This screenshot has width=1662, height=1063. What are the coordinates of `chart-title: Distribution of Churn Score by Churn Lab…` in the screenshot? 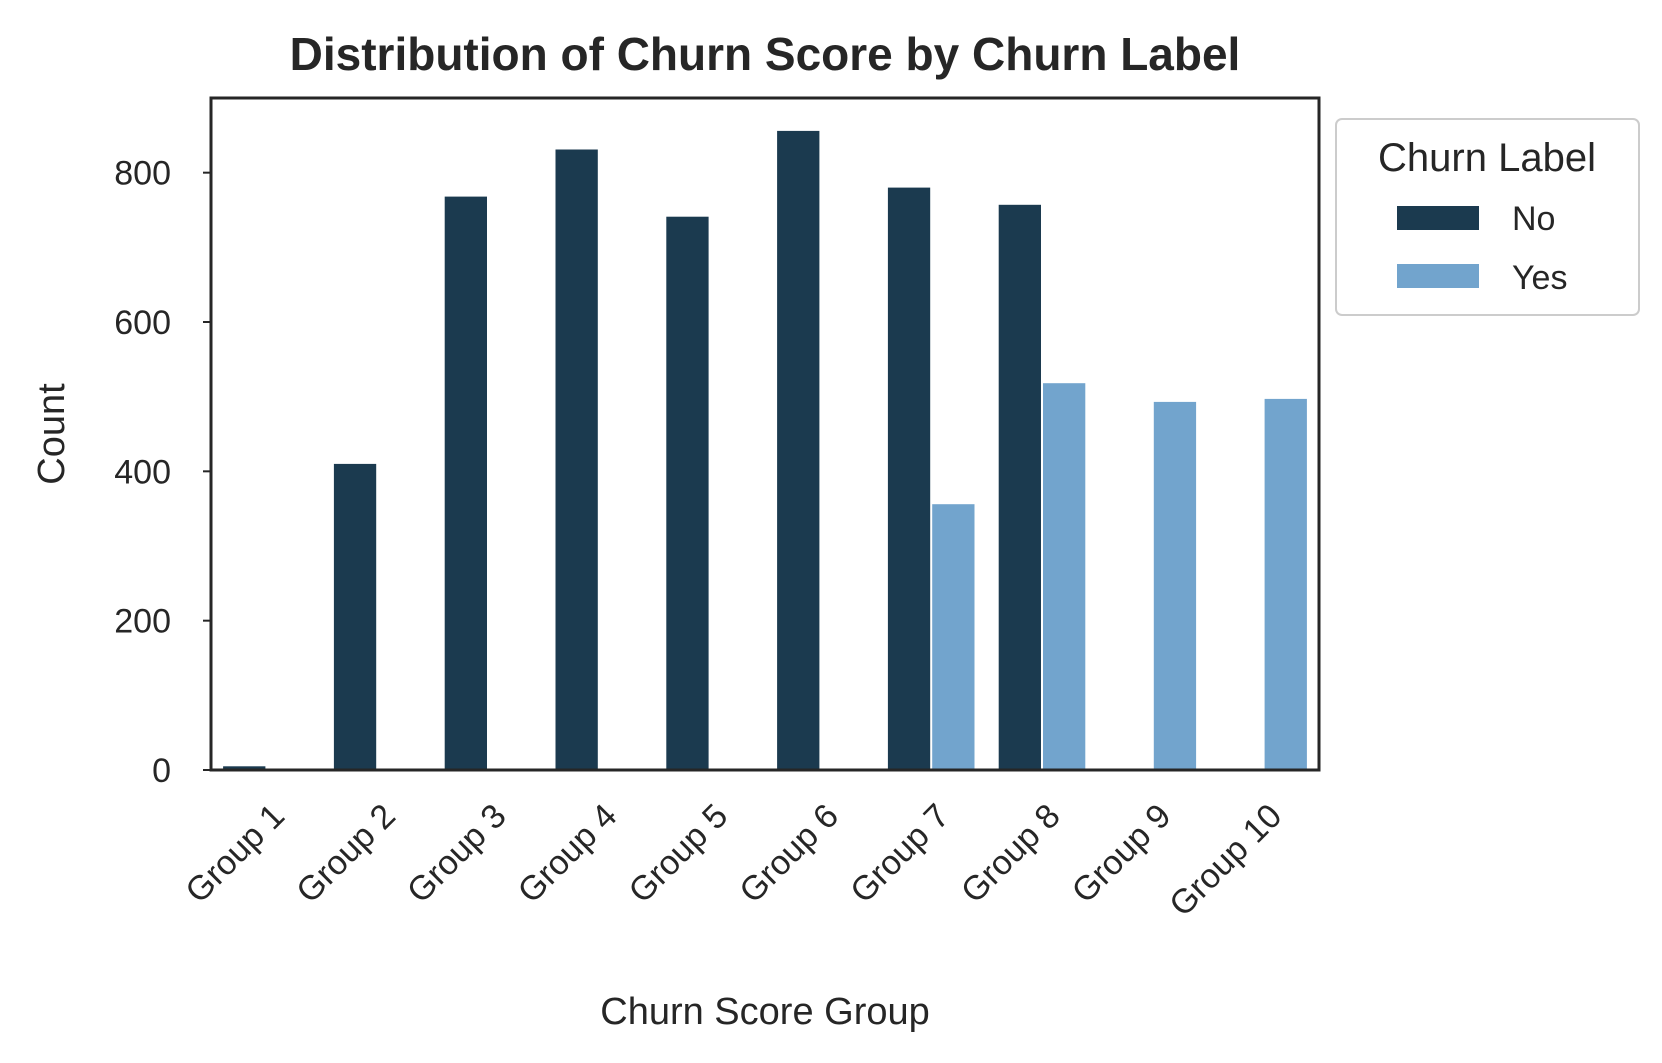 It's located at (765, 54).